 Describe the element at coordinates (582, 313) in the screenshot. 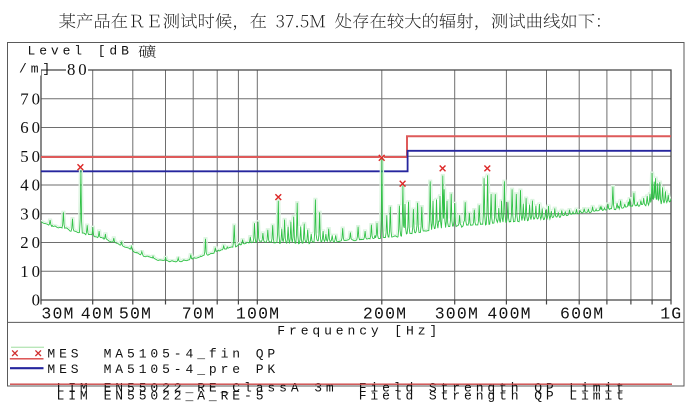

I see `svg-text: 600M` at that location.